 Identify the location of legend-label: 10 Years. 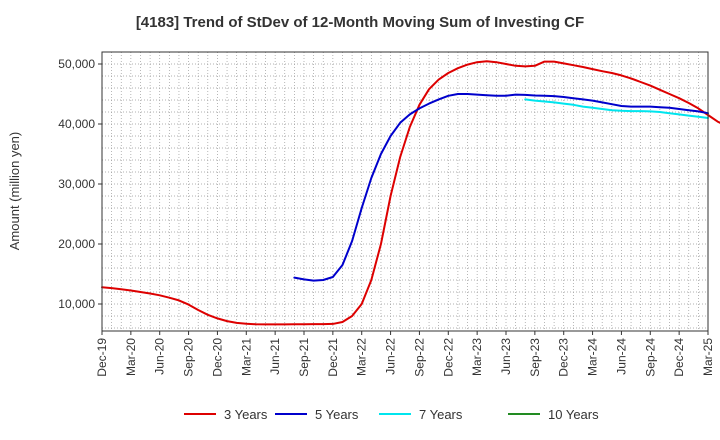
(573, 414).